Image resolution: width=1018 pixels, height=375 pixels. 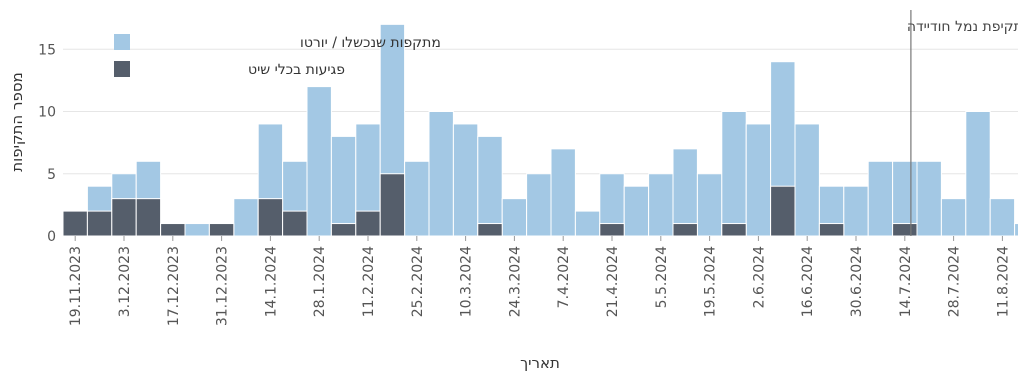 What do you see at coordinates (47, 50) in the screenshot?
I see `y-tick-label: 15` at bounding box center [47, 50].